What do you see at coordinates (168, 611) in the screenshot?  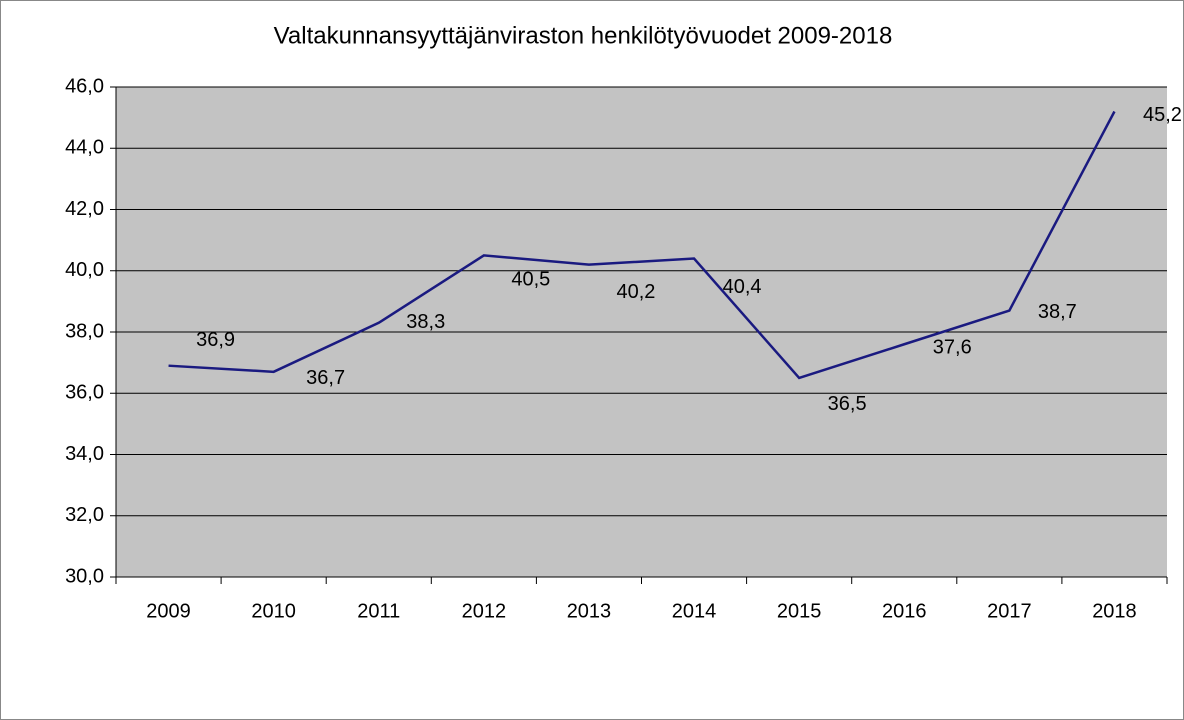 I see `x-tick-label: 2009` at bounding box center [168, 611].